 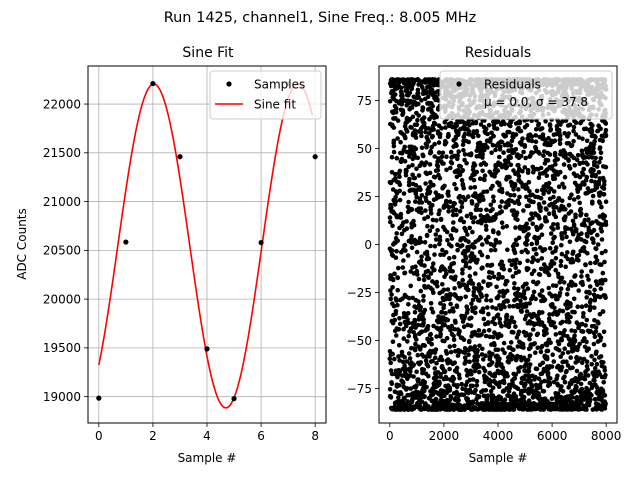 What do you see at coordinates (265, 95) in the screenshot?
I see `sine-fit-legend: Samples Sine fit` at bounding box center [265, 95].